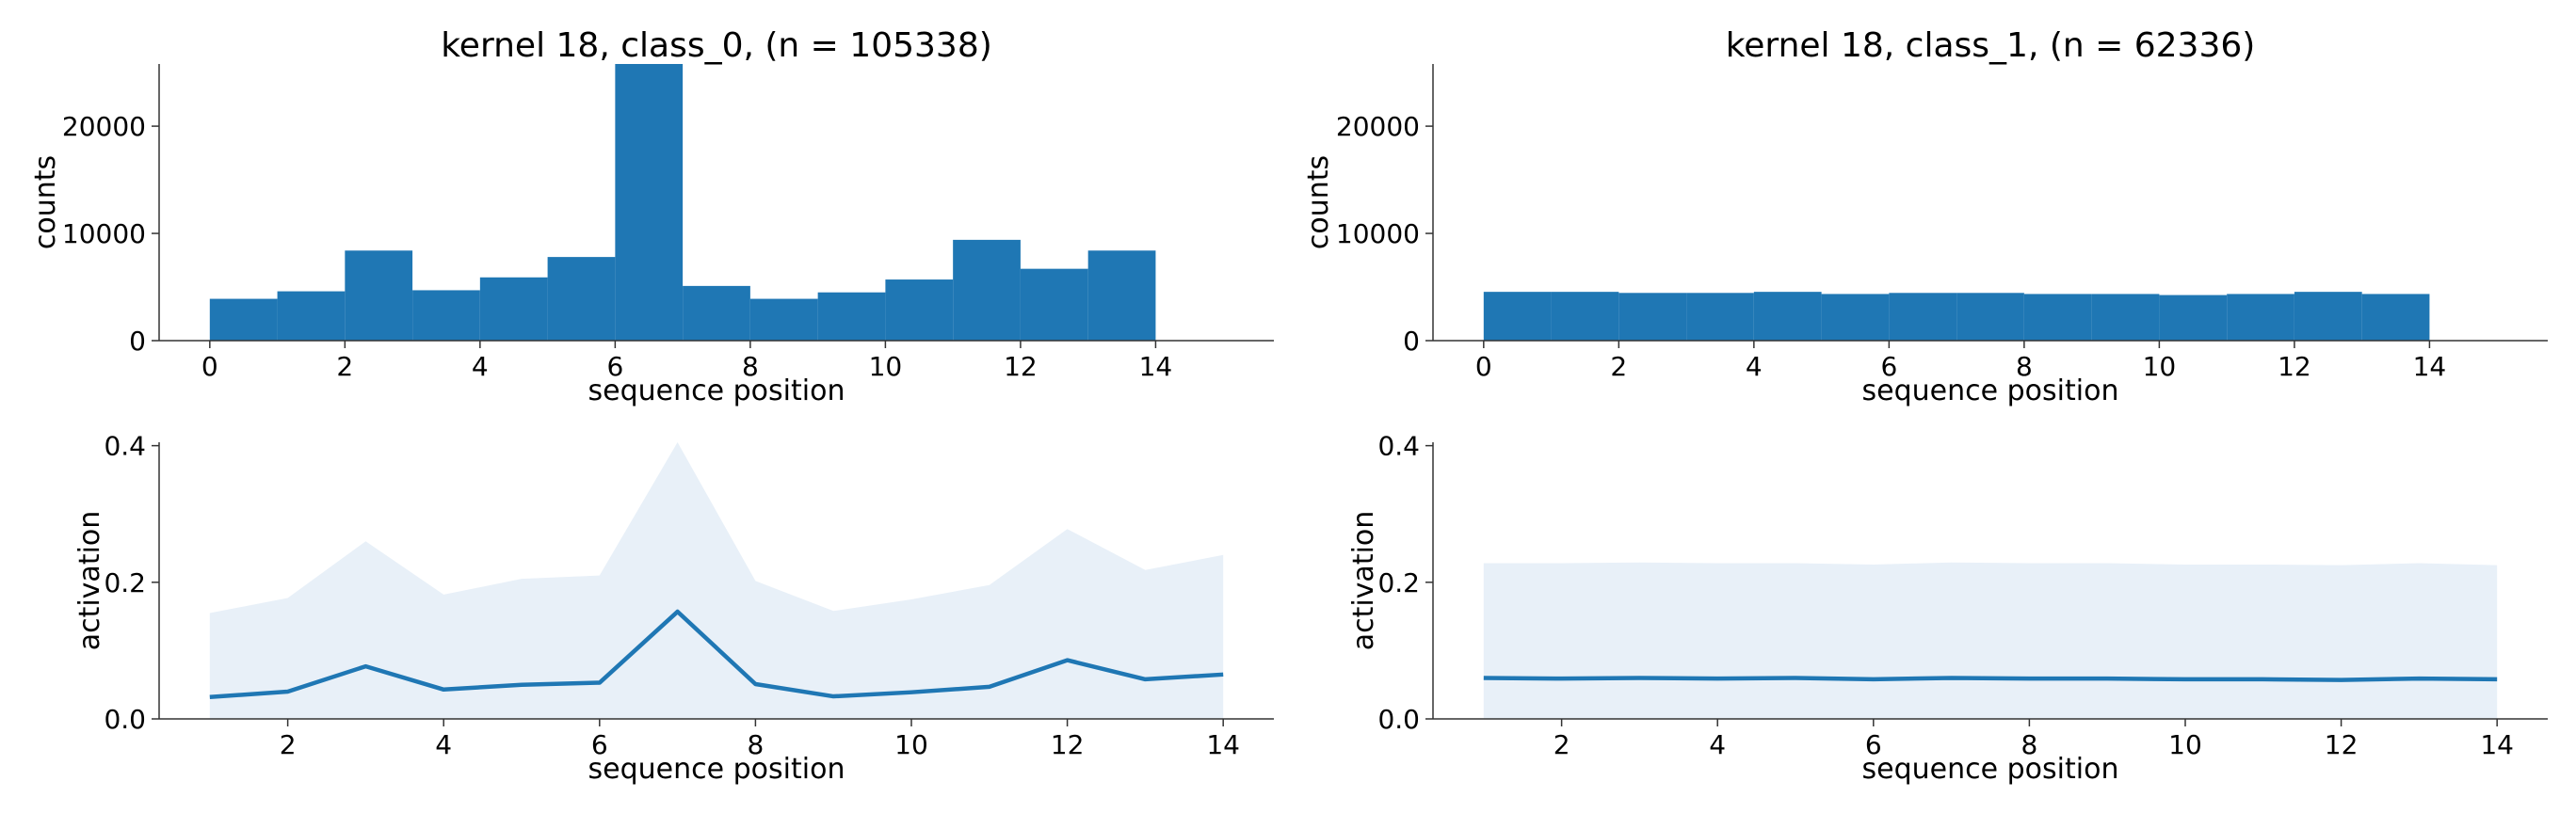 The image size is (2576, 813). Describe the element at coordinates (1990, 391) in the screenshot. I see `x-axis-label-class-1: sequence position` at that location.